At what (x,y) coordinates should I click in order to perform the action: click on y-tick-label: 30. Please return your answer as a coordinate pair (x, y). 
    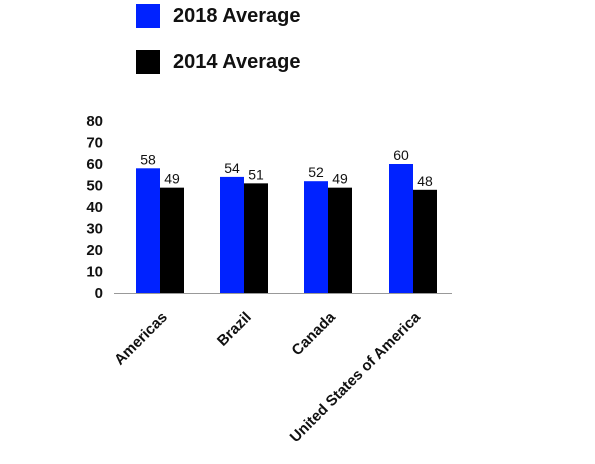
    Looking at the image, I should click on (94, 229).